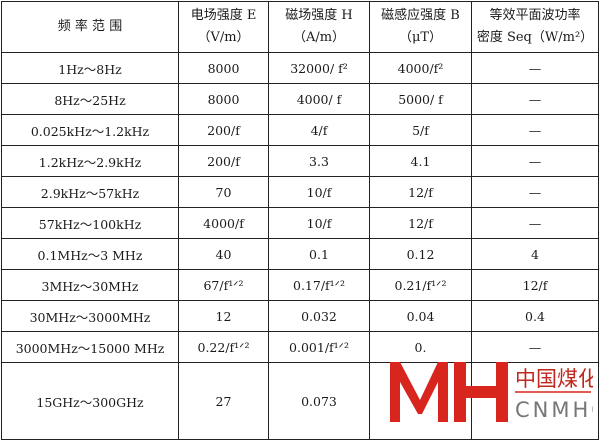 The width and height of the screenshot is (600, 440). Describe the element at coordinates (223, 316) in the screenshot. I see `table-cell: 12` at that location.